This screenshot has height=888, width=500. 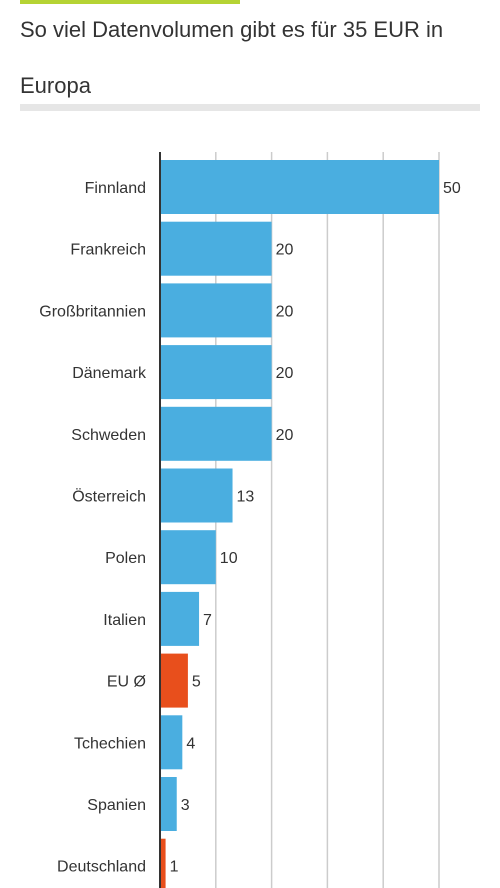 I want to click on value-label-eu: 5, so click(x=196, y=682).